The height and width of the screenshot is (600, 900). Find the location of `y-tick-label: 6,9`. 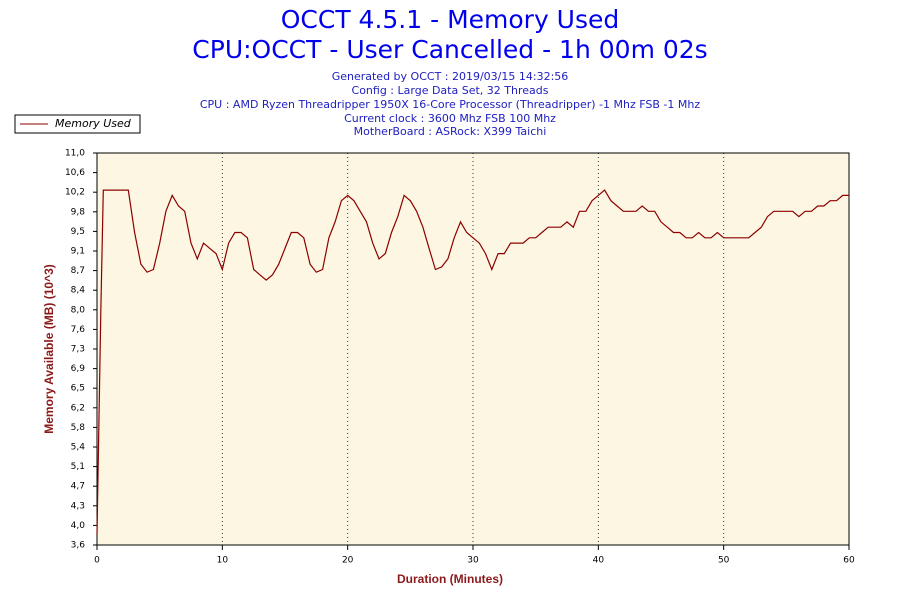

y-tick-label: 6,9 is located at coordinates (78, 369).